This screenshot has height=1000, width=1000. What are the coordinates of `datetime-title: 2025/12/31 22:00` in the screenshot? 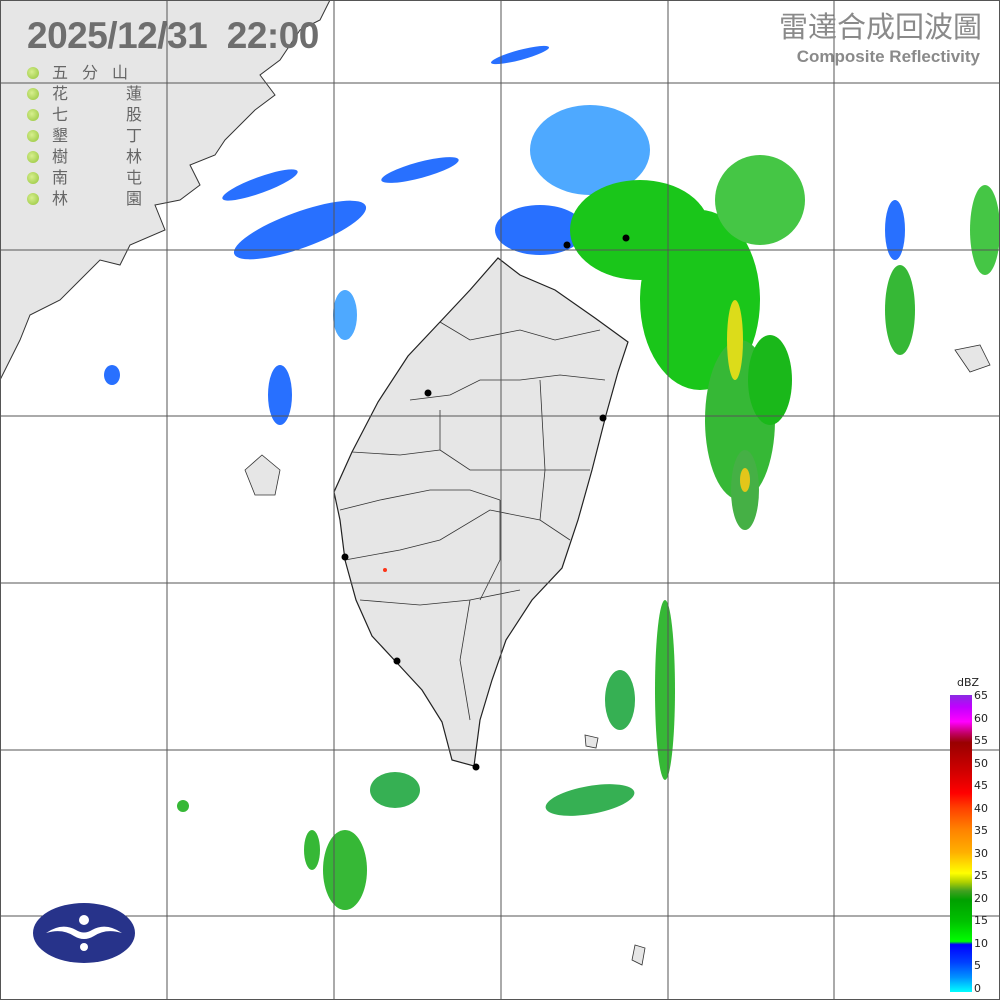 It's located at (173, 35).